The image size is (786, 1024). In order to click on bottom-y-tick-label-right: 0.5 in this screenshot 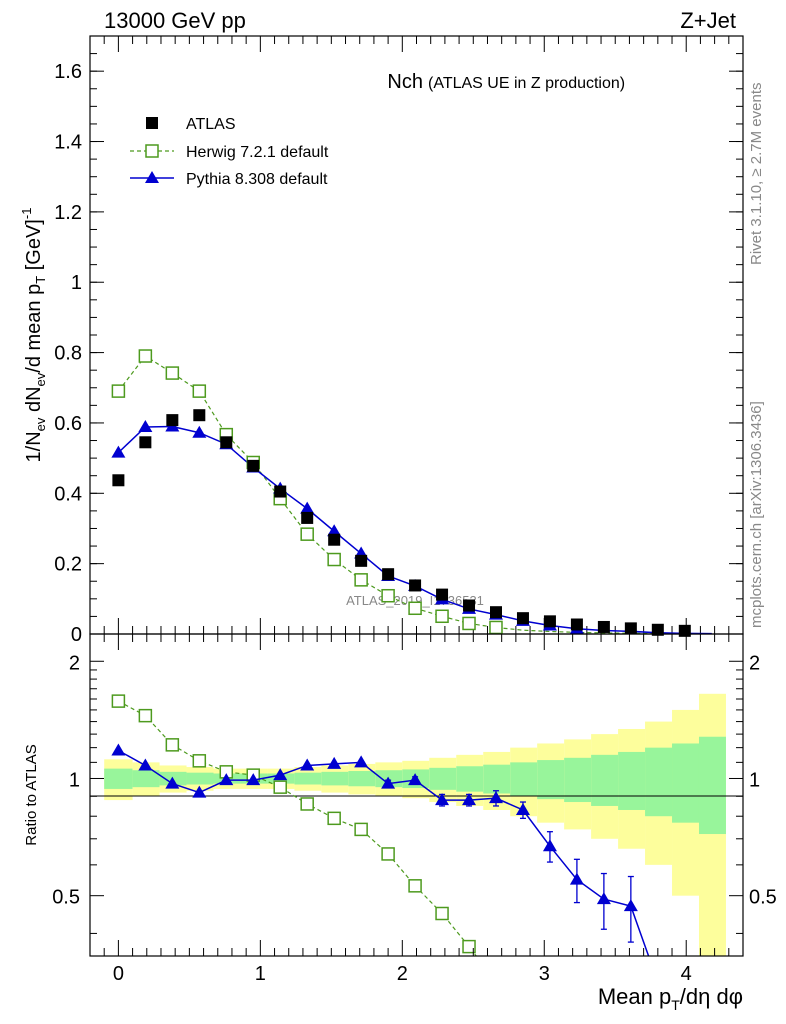, I will do `click(763, 898)`.